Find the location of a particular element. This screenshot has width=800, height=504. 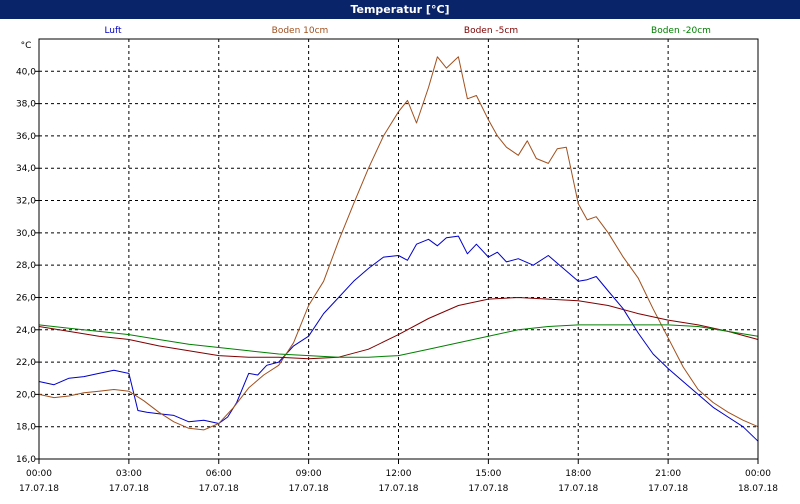

y-tick-label: 28,0 is located at coordinates (26, 266).